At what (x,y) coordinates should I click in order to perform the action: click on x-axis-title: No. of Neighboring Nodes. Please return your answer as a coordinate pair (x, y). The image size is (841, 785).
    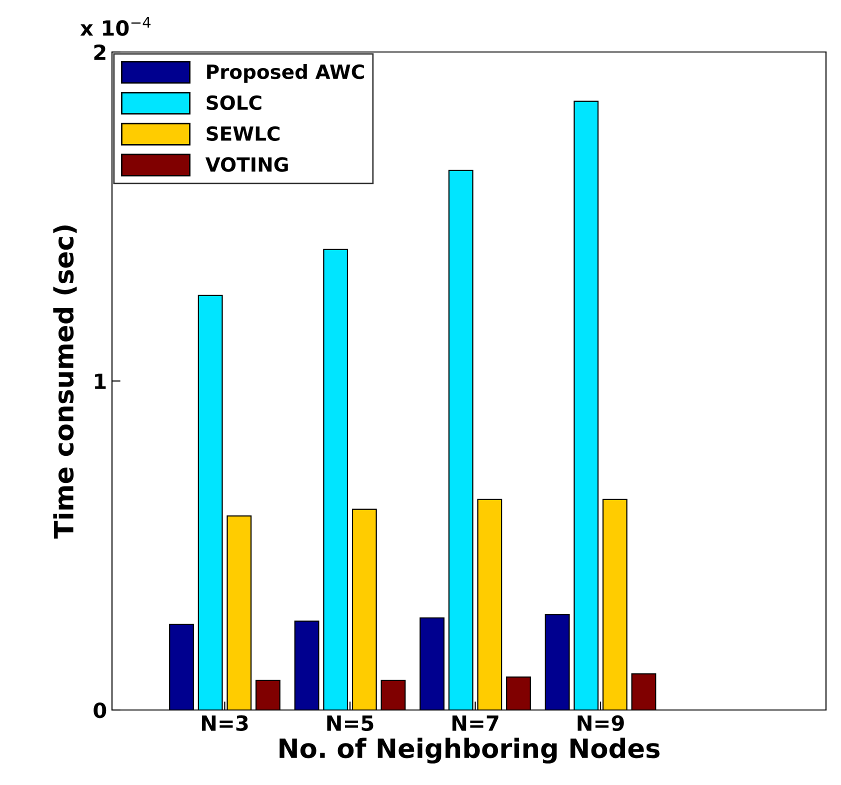
    Looking at the image, I should click on (470, 751).